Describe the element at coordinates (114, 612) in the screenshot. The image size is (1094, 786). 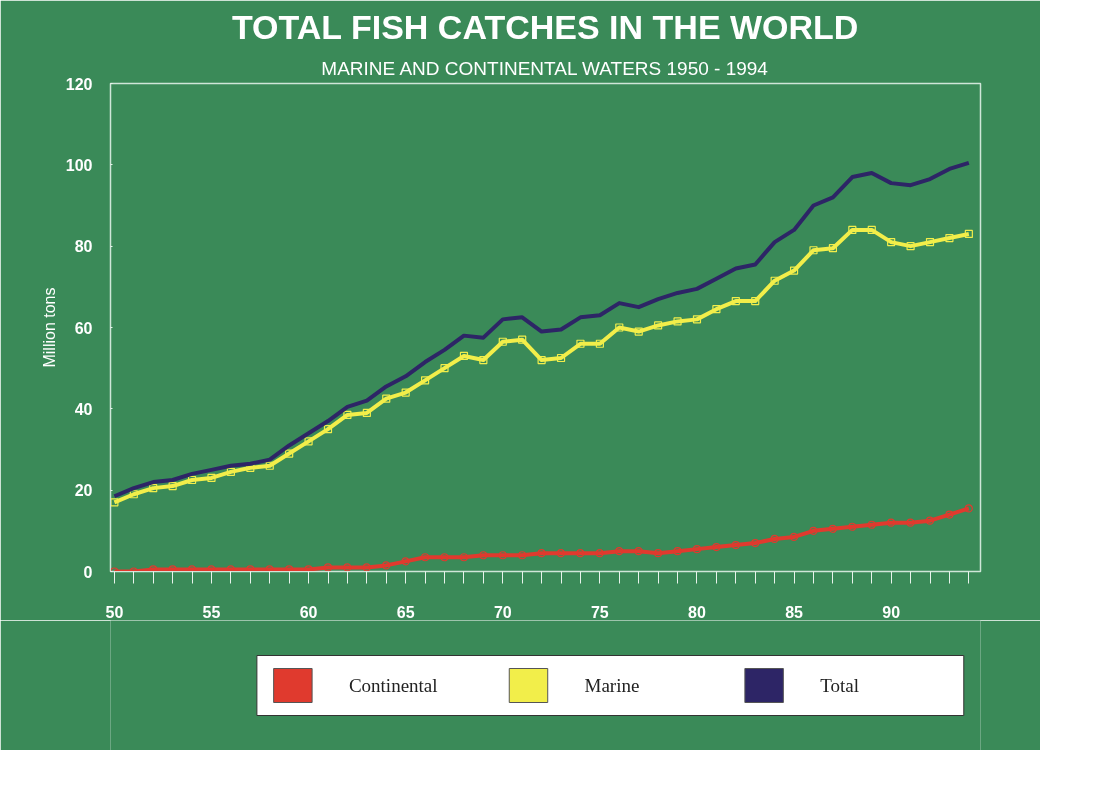
I see `x-tick-label: 50` at that location.